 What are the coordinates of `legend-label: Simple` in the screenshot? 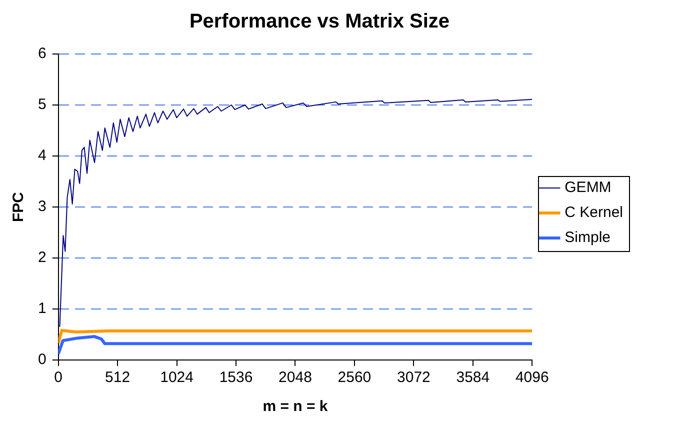 It's located at (587, 237).